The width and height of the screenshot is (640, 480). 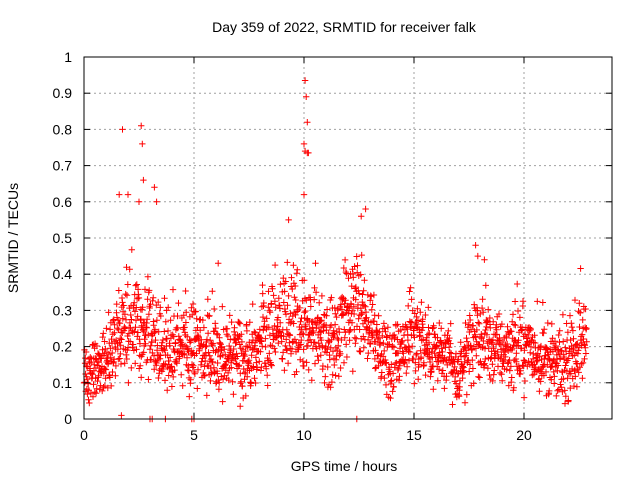 I want to click on y-tick-label: 0.3, so click(x=63, y=310).